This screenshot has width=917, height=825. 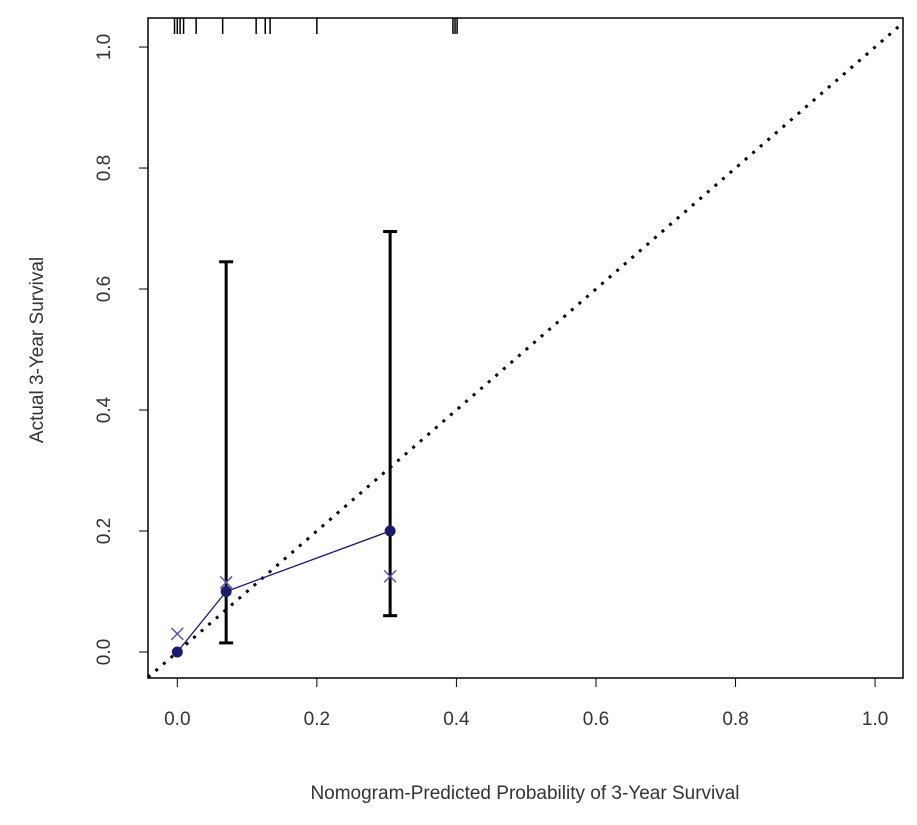 What do you see at coordinates (596, 719) in the screenshot?
I see `x-tick-label: 0.6` at bounding box center [596, 719].